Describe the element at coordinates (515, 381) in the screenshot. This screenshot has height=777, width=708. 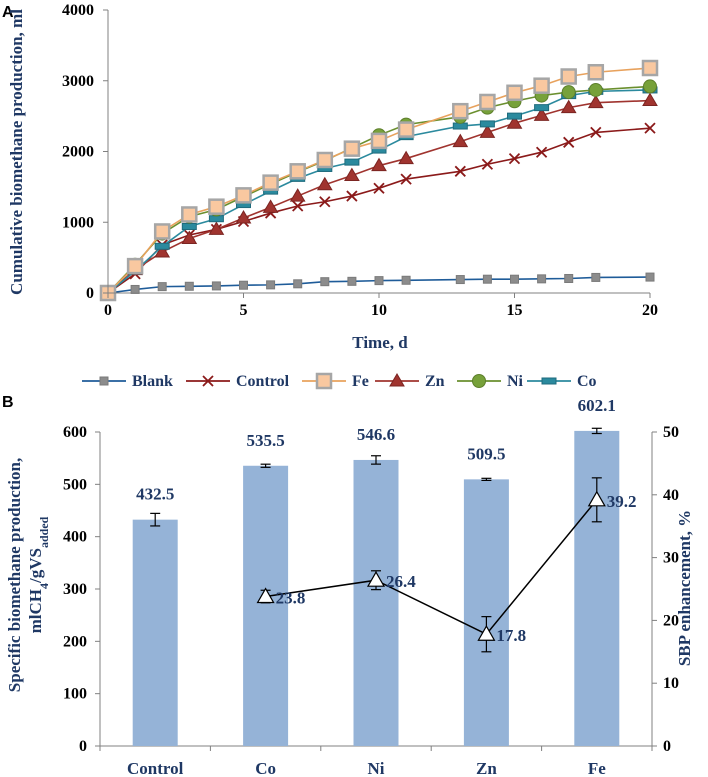
I see `legend-label: Ni` at that location.